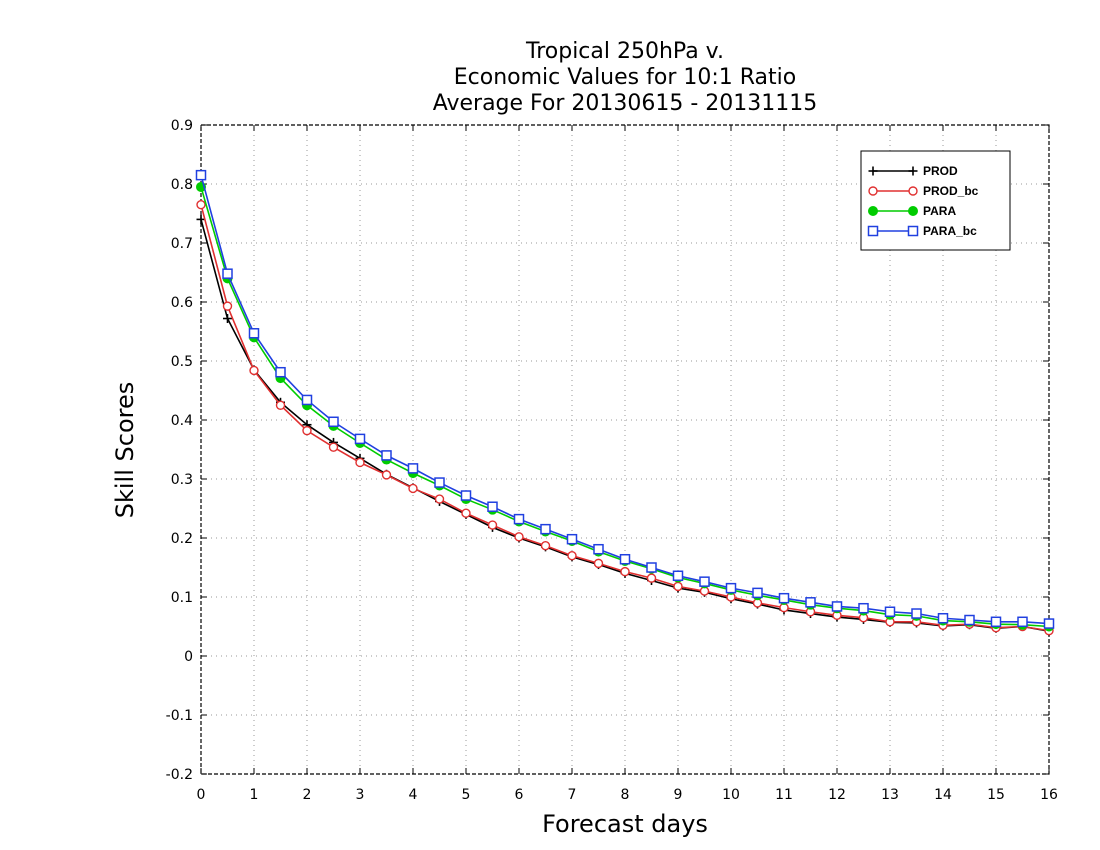 The height and width of the screenshot is (850, 1100). I want to click on y-tick-label: 0.8, so click(182, 185).